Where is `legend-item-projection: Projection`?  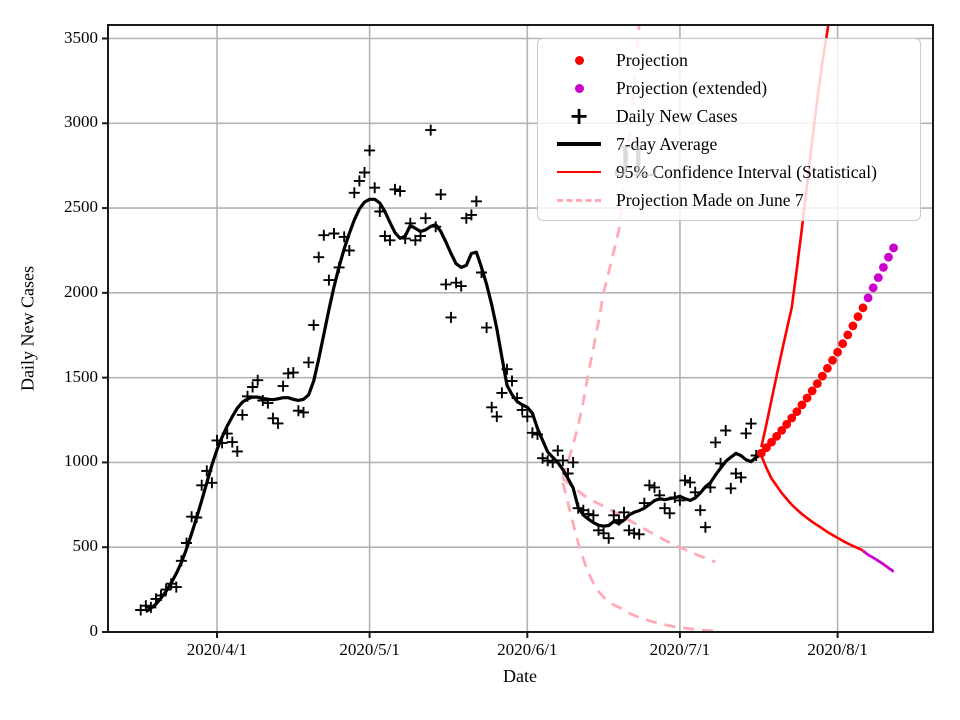
legend-item-projection: Projection is located at coordinates (729, 60).